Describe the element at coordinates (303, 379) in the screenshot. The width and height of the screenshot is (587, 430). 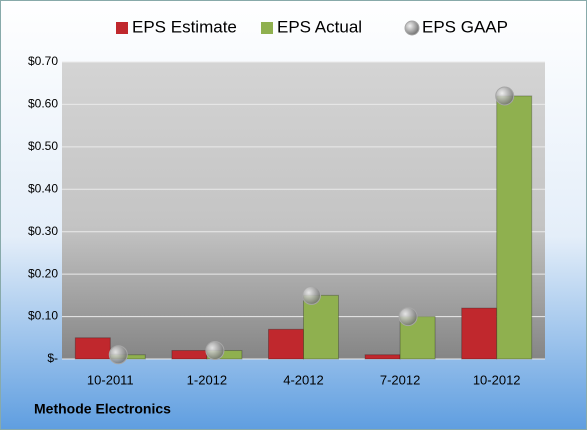
I see `x-tick-label: 4-2012` at that location.